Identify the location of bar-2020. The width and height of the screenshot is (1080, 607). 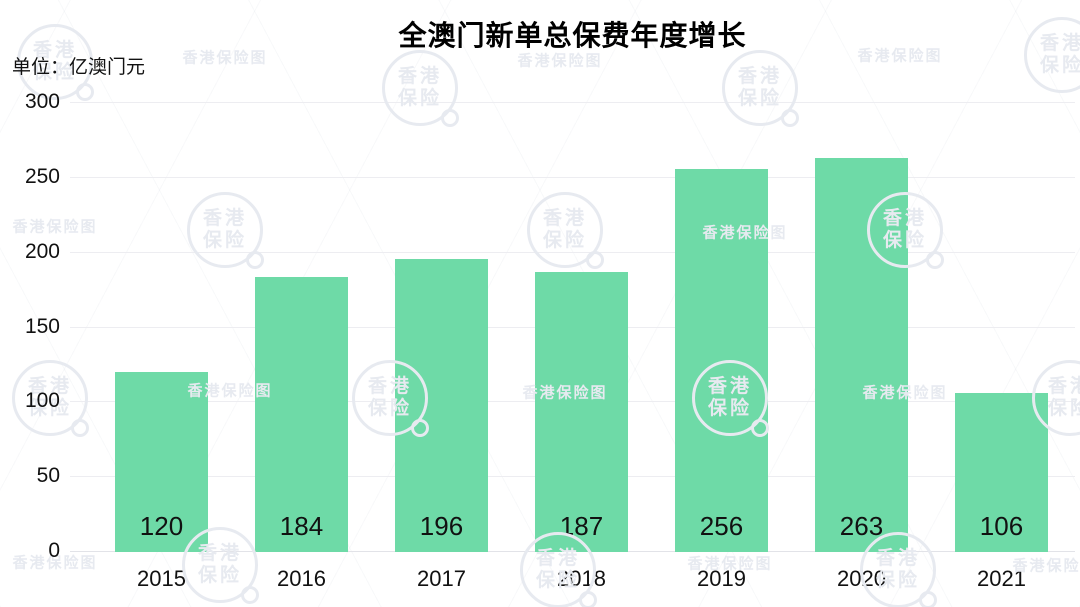
(861, 355).